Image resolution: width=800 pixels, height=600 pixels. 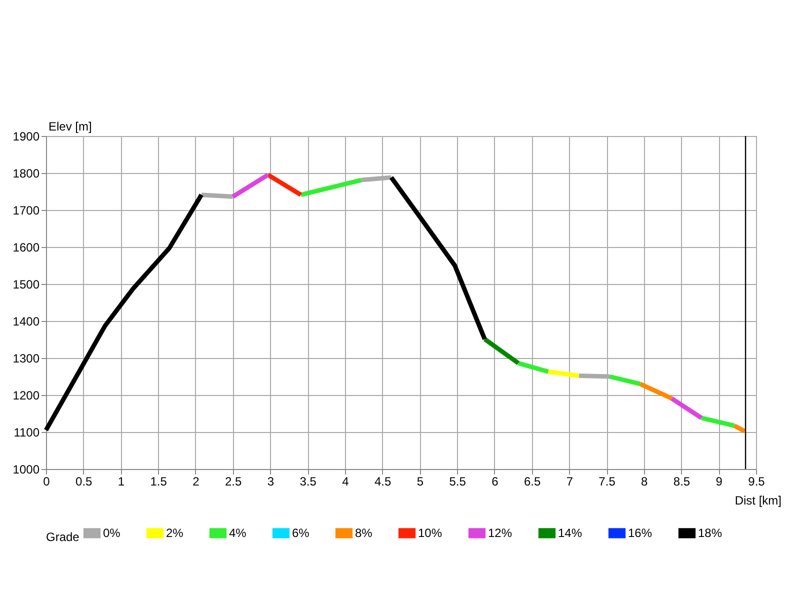 I want to click on x-tick-label: 2, so click(x=196, y=481).